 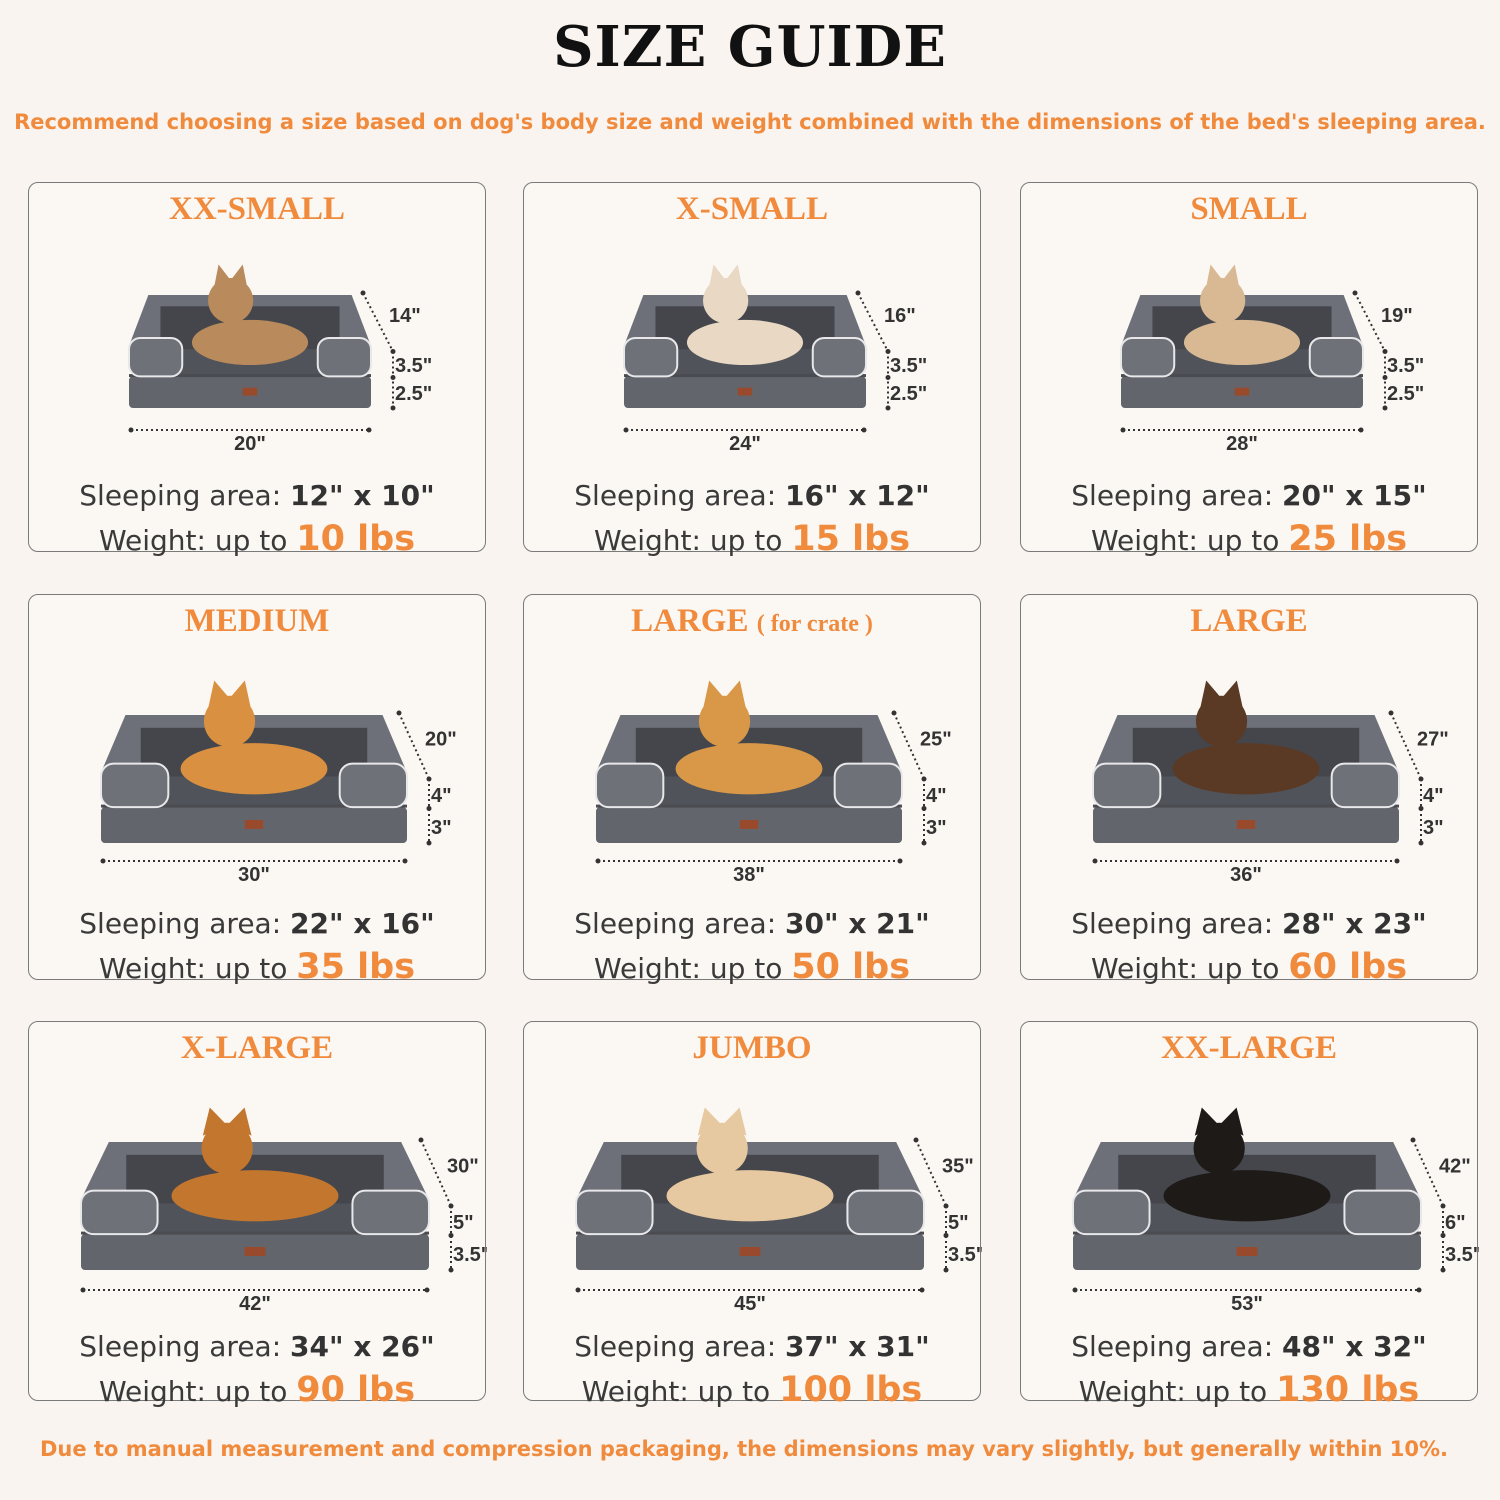 What do you see at coordinates (1354, 495) in the screenshot?
I see `sleeping-area-value: 20" x 15"` at bounding box center [1354, 495].